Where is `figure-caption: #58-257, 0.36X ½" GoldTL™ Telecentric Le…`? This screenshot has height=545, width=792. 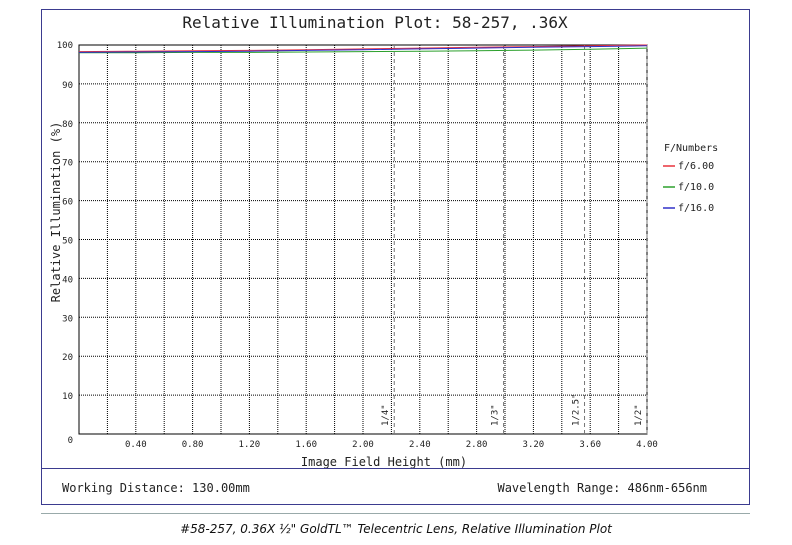 figure-caption: #58-257, 0.36X ½" GoldTL™ Telecentric Le… is located at coordinates (396, 529).